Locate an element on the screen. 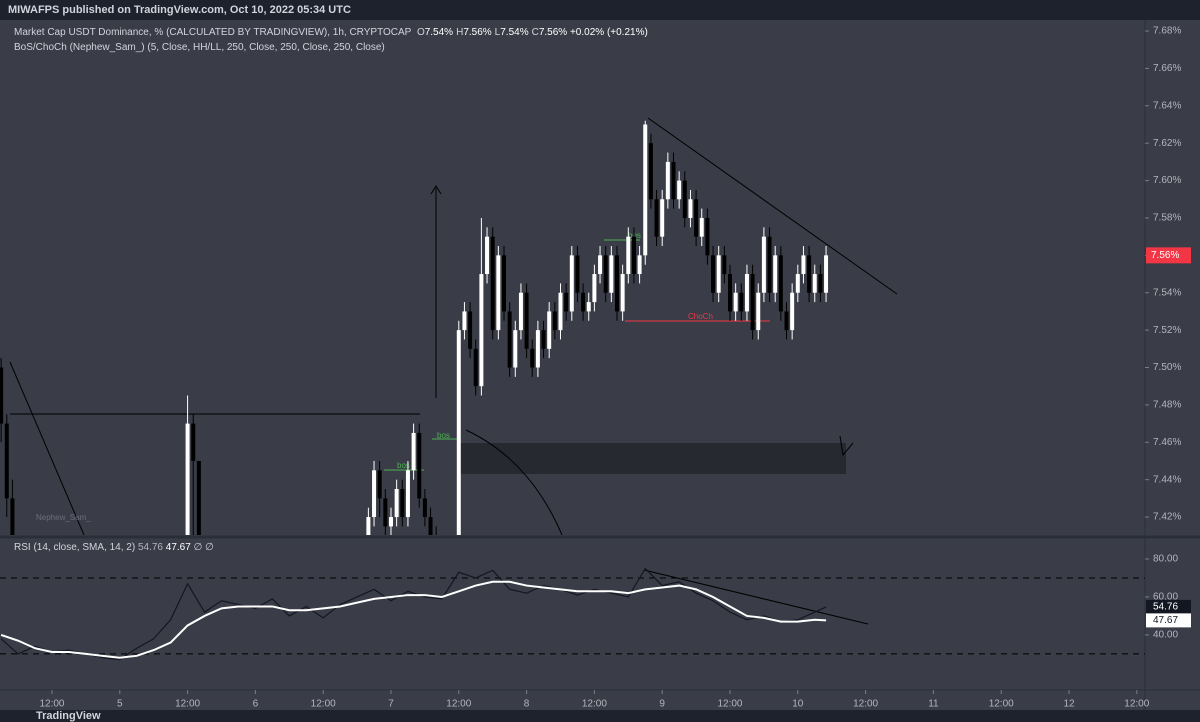 This screenshot has height=722, width=1200. x-tick-label: 5 is located at coordinates (120, 704).